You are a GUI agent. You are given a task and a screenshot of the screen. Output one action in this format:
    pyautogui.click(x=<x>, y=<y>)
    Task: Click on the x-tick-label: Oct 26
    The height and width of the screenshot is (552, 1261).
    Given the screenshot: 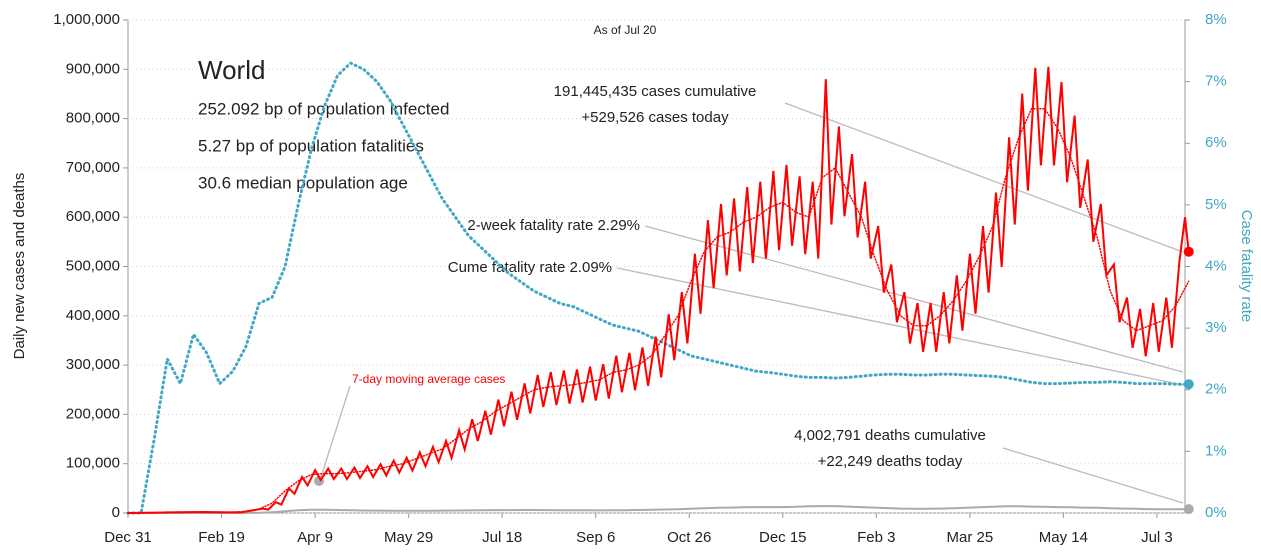 What is the action you would take?
    pyautogui.click(x=689, y=537)
    